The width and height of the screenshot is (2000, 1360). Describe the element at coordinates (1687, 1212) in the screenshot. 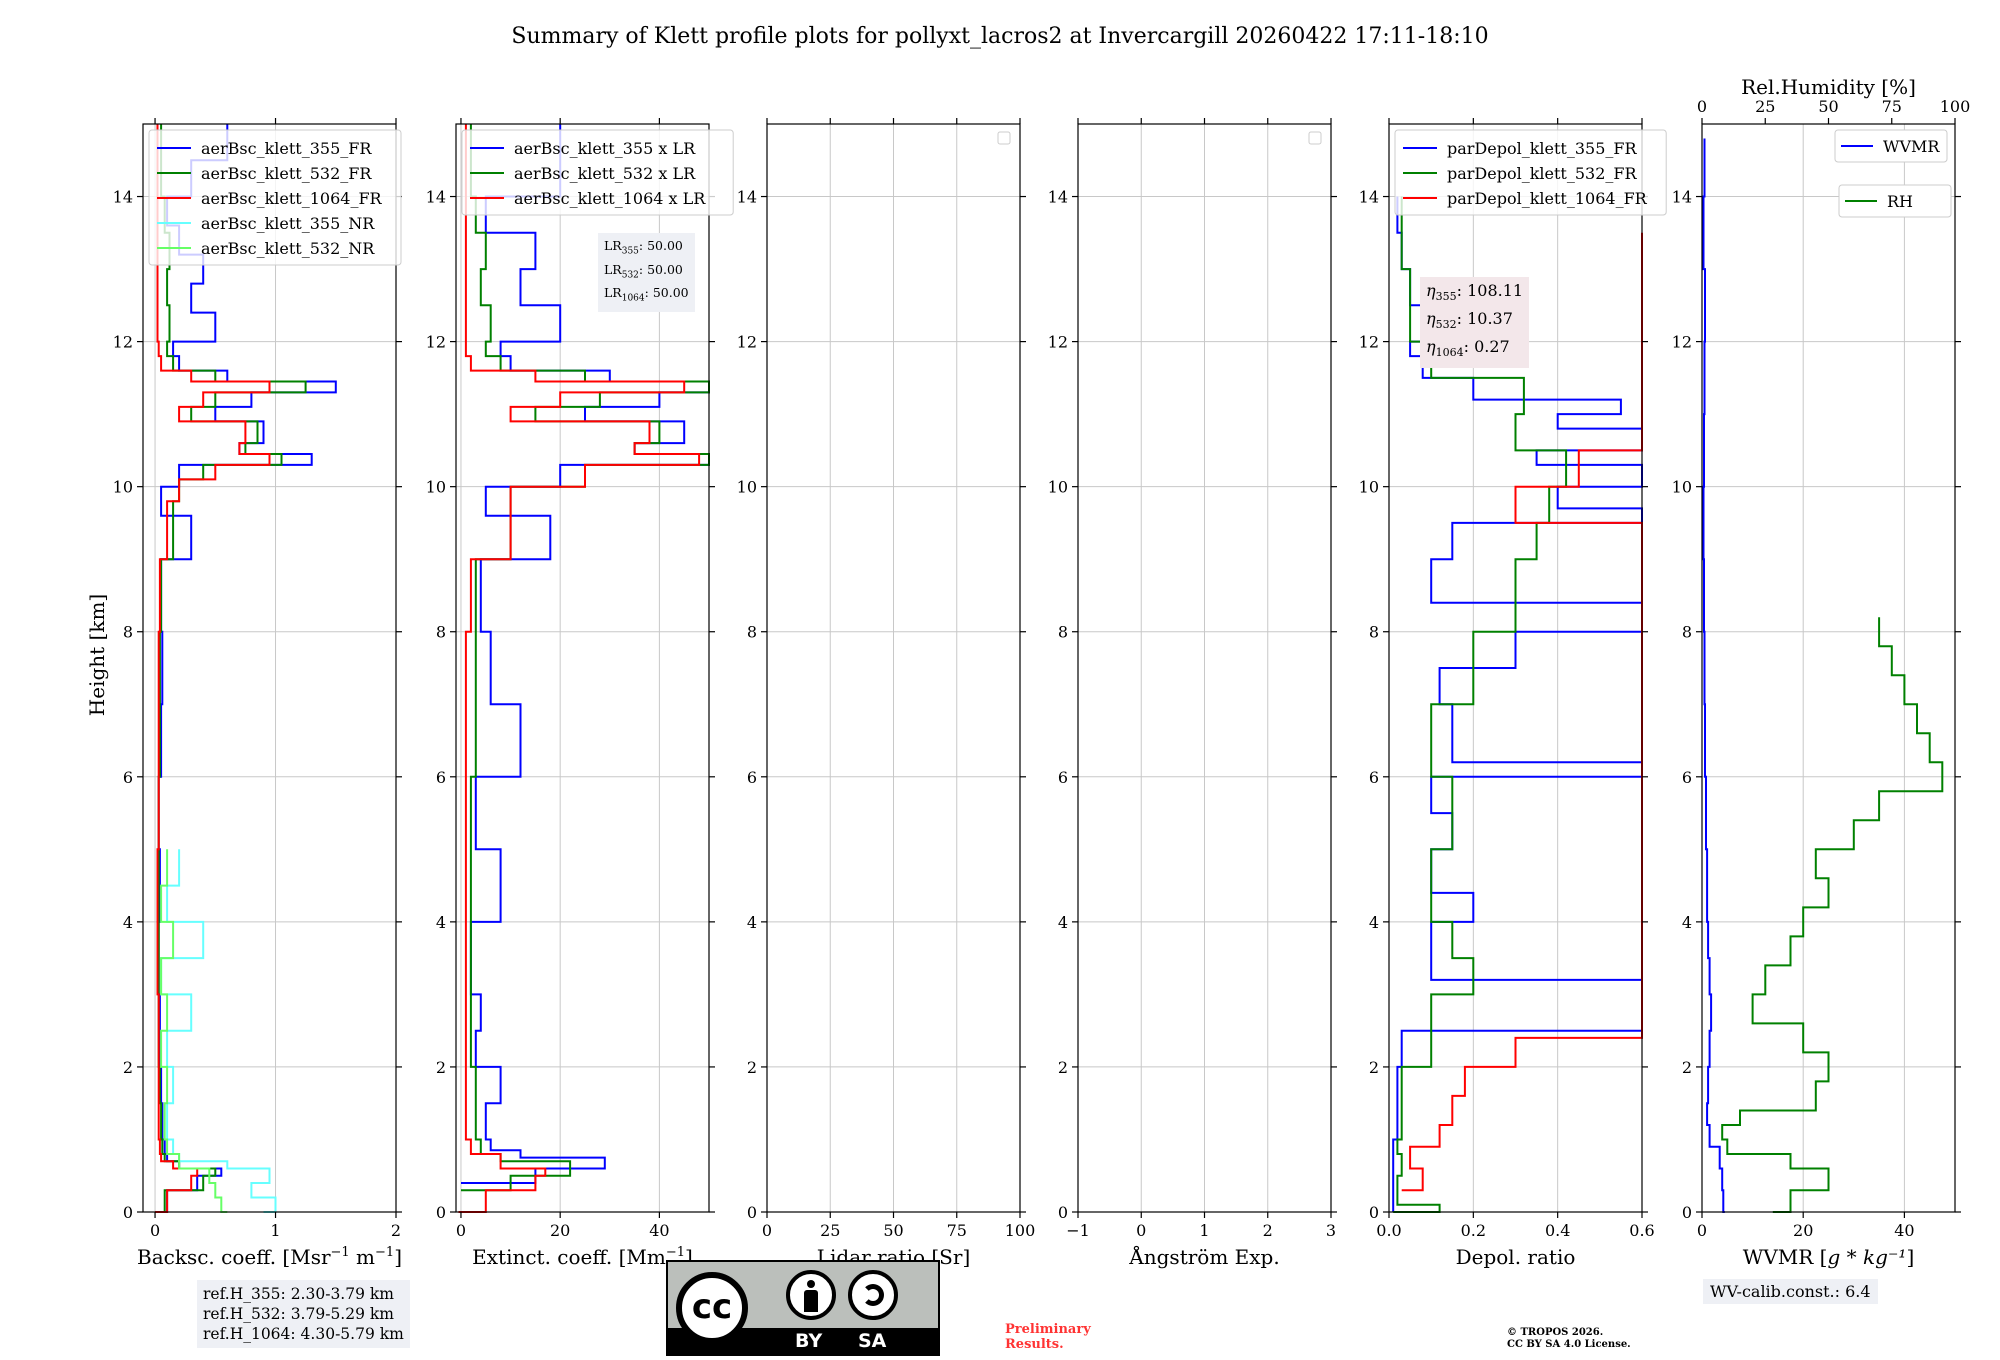

I see `wv-y-tick-label: 0` at that location.